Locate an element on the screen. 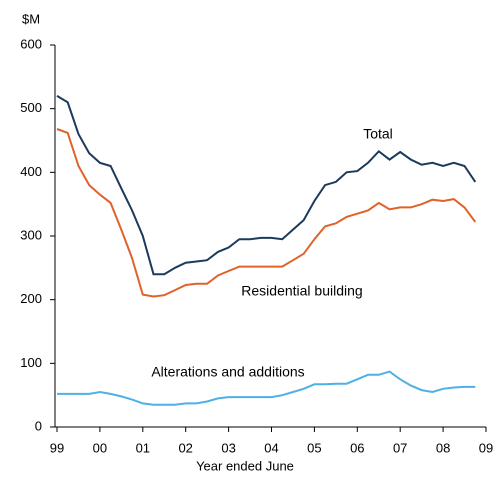 Image resolution: width=504 pixels, height=479 pixels. series-line is located at coordinates (266, 388).